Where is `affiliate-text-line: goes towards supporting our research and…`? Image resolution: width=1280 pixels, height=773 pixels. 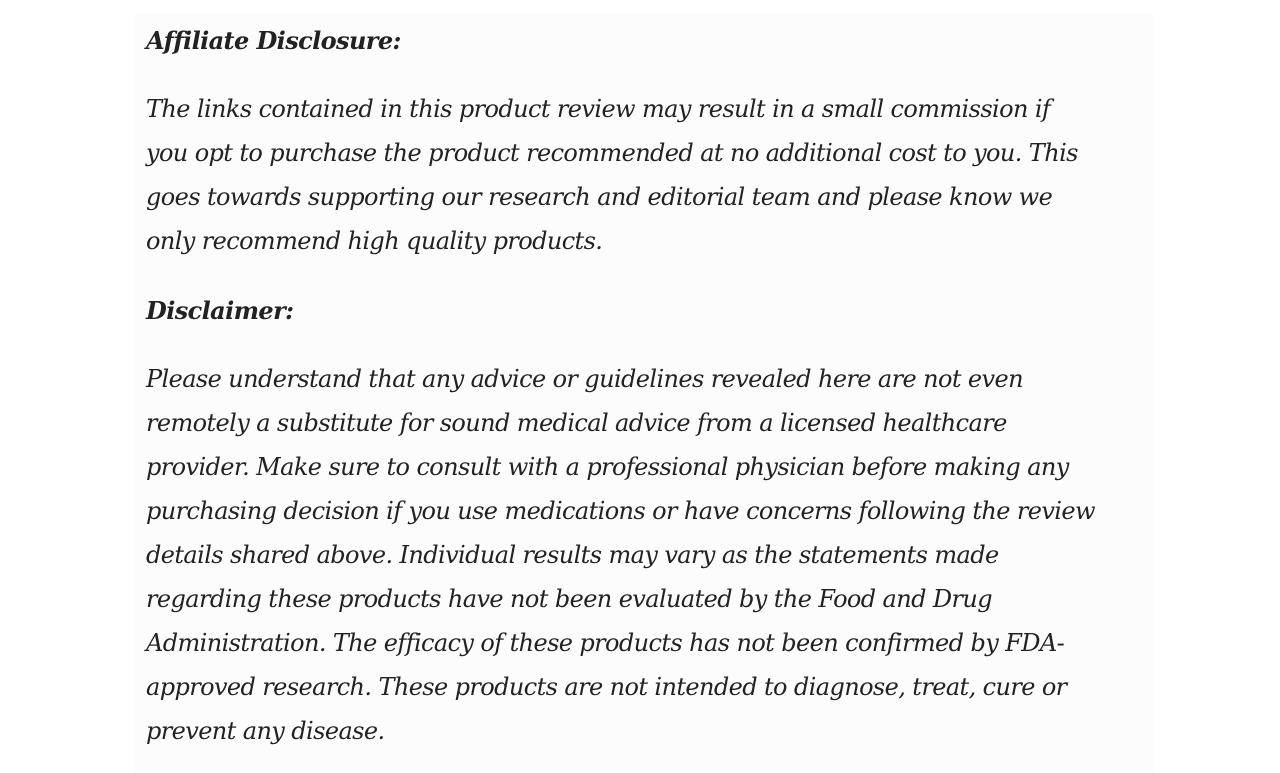 affiliate-text-line: goes towards supporting our research and… is located at coordinates (599, 197).